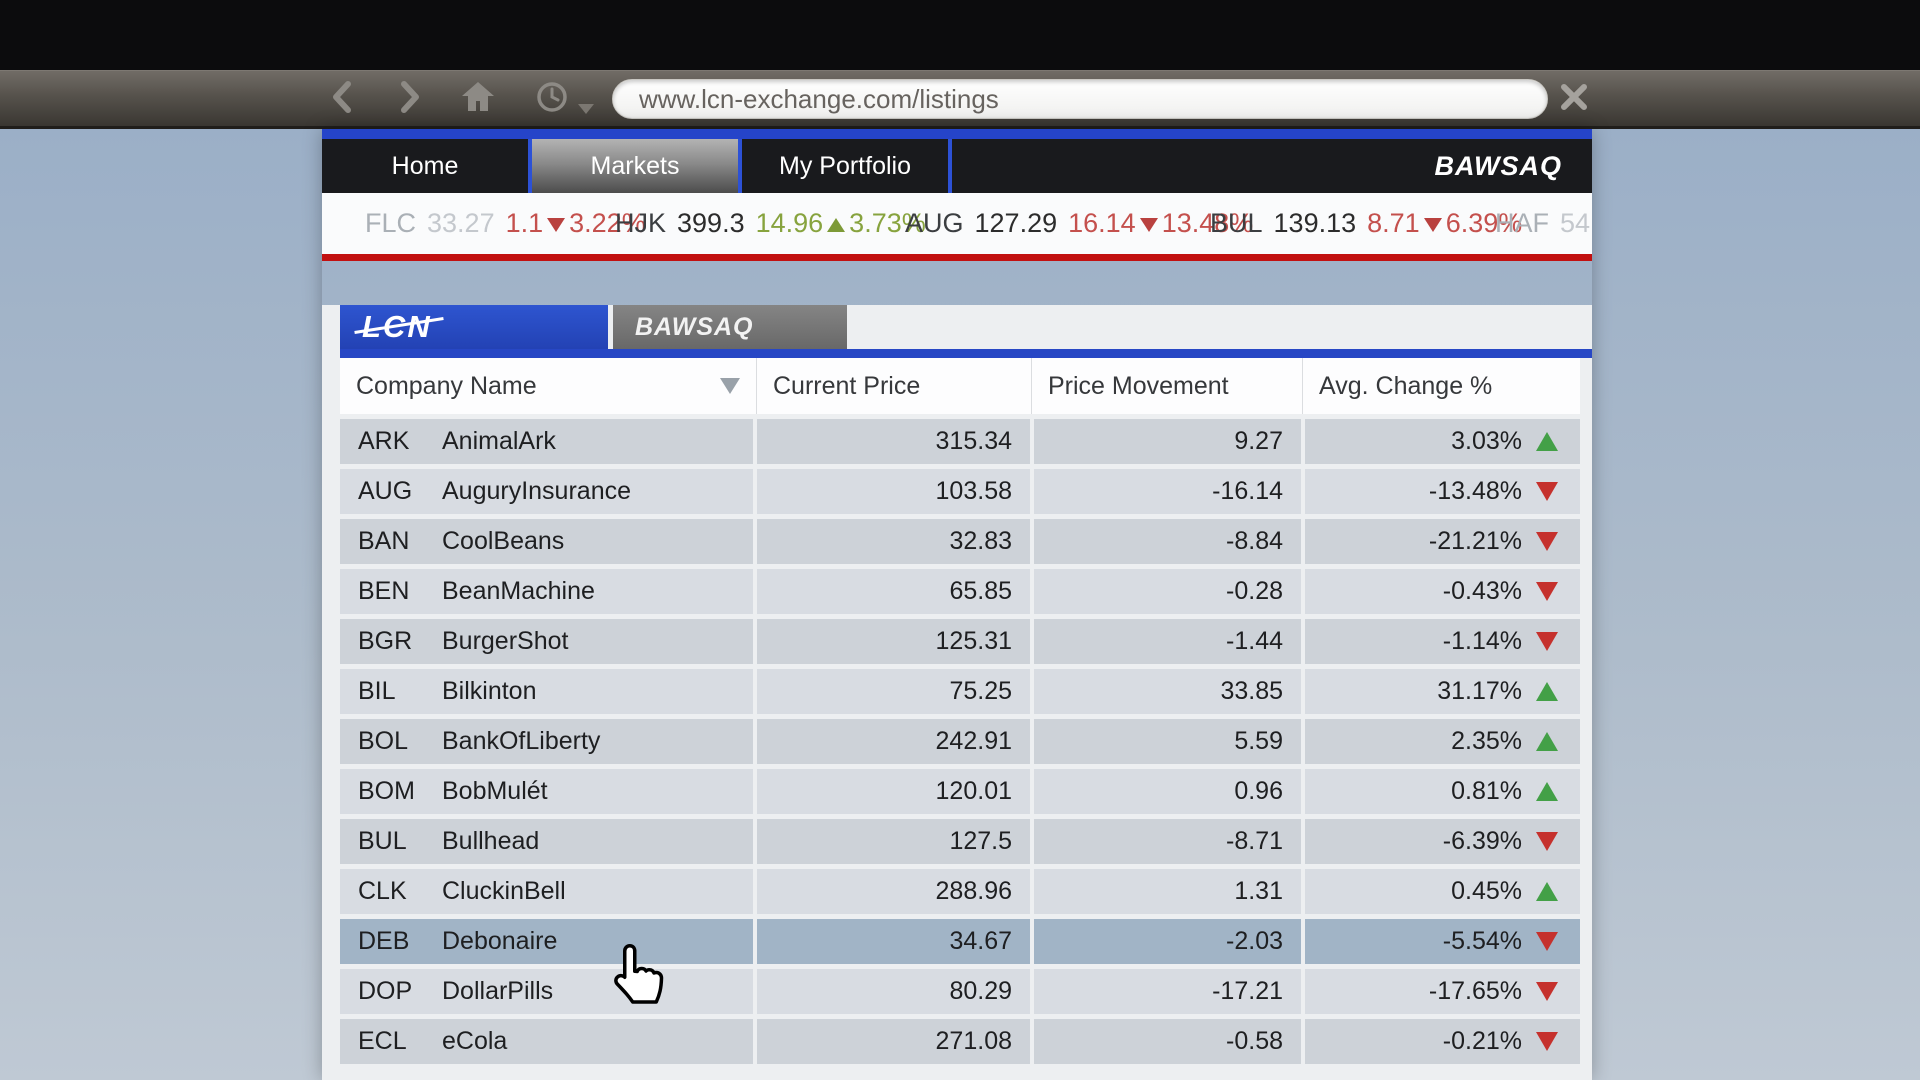  What do you see at coordinates (1482, 941) in the screenshot?
I see `avg-change-percent: -5.54%` at bounding box center [1482, 941].